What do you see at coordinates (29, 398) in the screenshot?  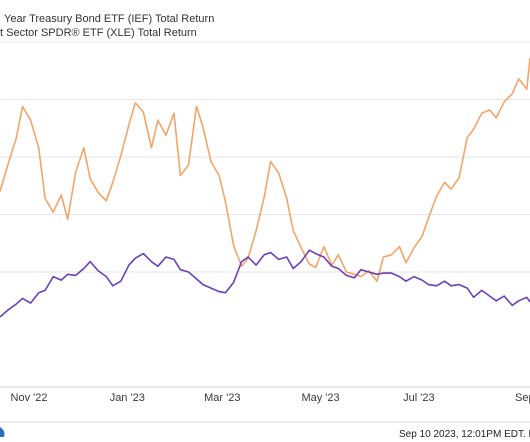 I see `x-tick-label: Nov '22` at bounding box center [29, 398].